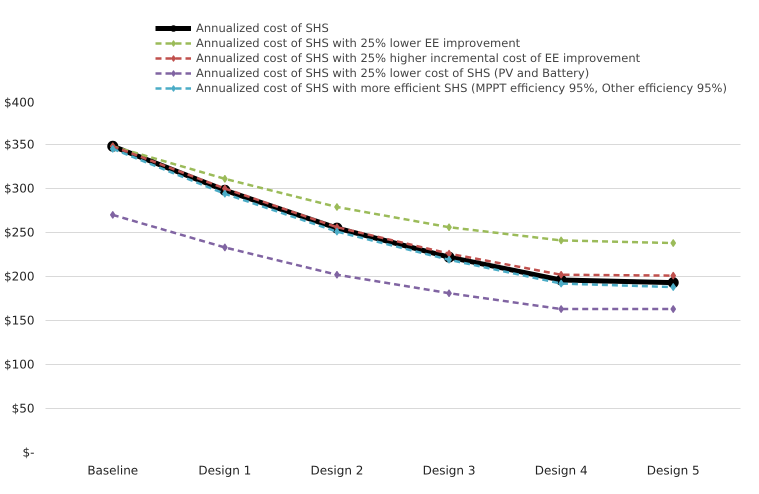 This screenshot has width=759, height=494. I want to click on legend-label: Annualized cost of SHS with 25% lower cost of SHS (PV and Battery), so click(393, 73).